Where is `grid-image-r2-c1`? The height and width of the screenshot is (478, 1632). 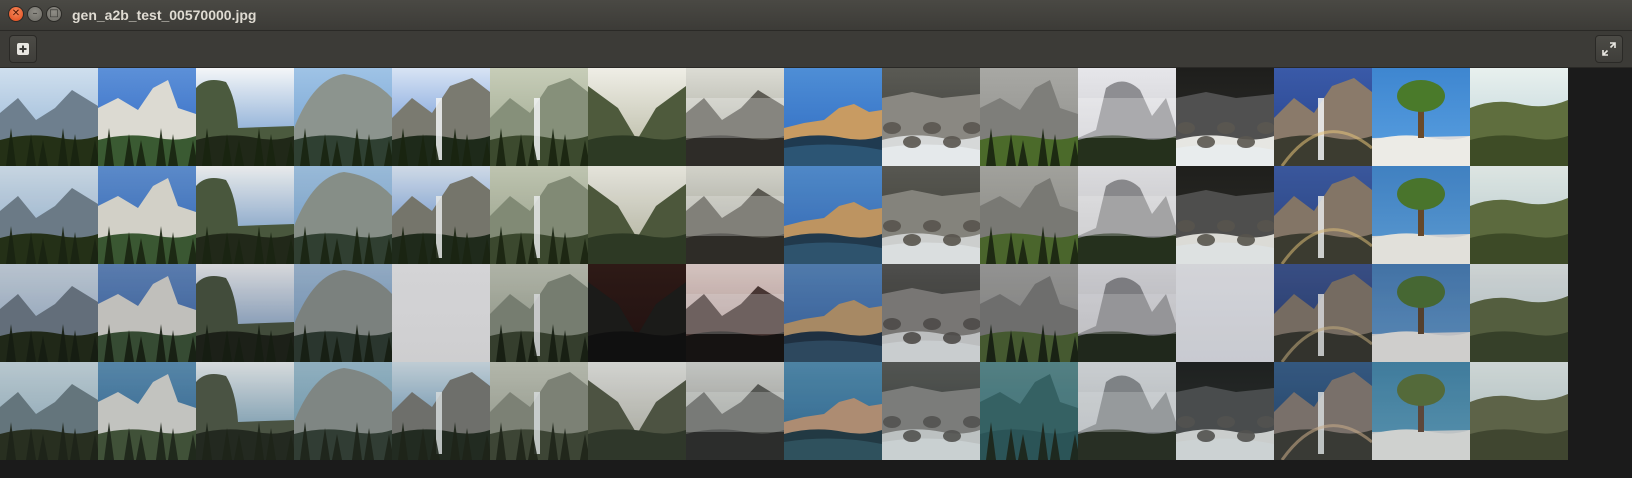 grid-image-r2-c1 is located at coordinates (49, 215).